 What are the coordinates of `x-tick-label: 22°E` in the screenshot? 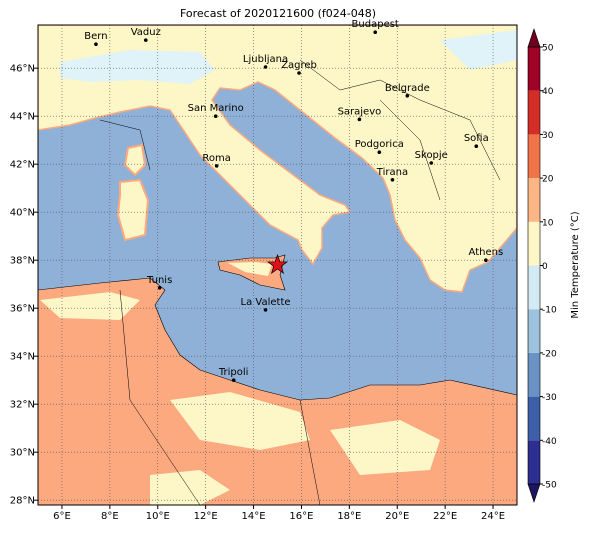 It's located at (445, 516).